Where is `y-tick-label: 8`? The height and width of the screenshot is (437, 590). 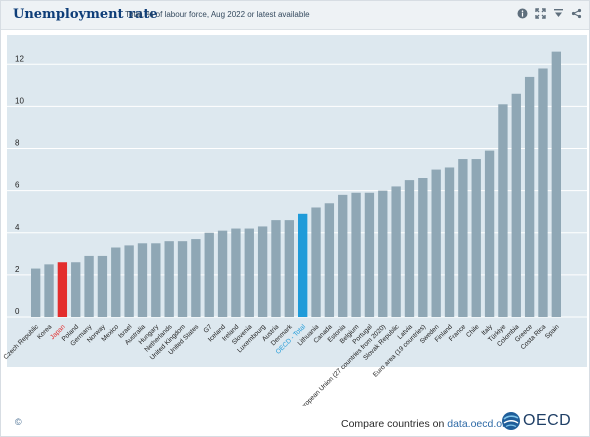
y-tick-label: 8 is located at coordinates (17, 143).